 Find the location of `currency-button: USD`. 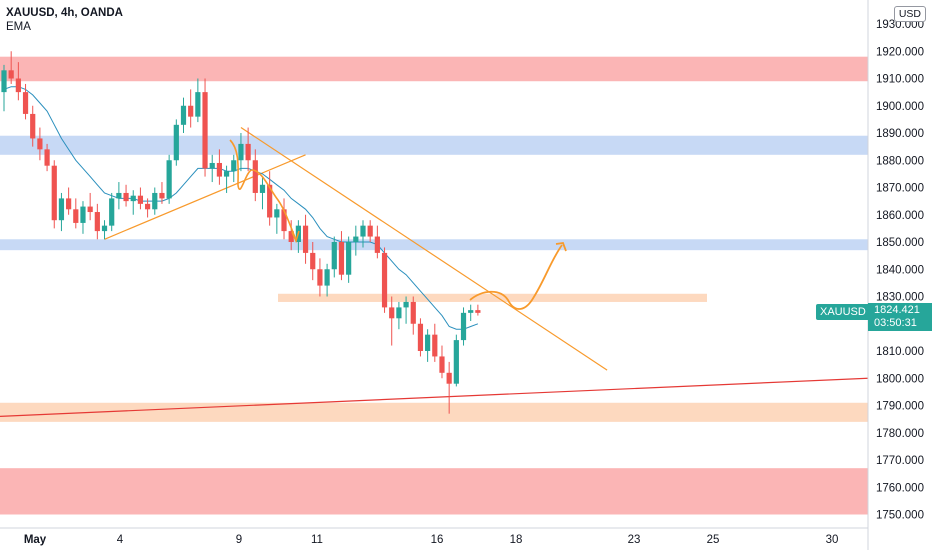

currency-button: USD is located at coordinates (909, 14).